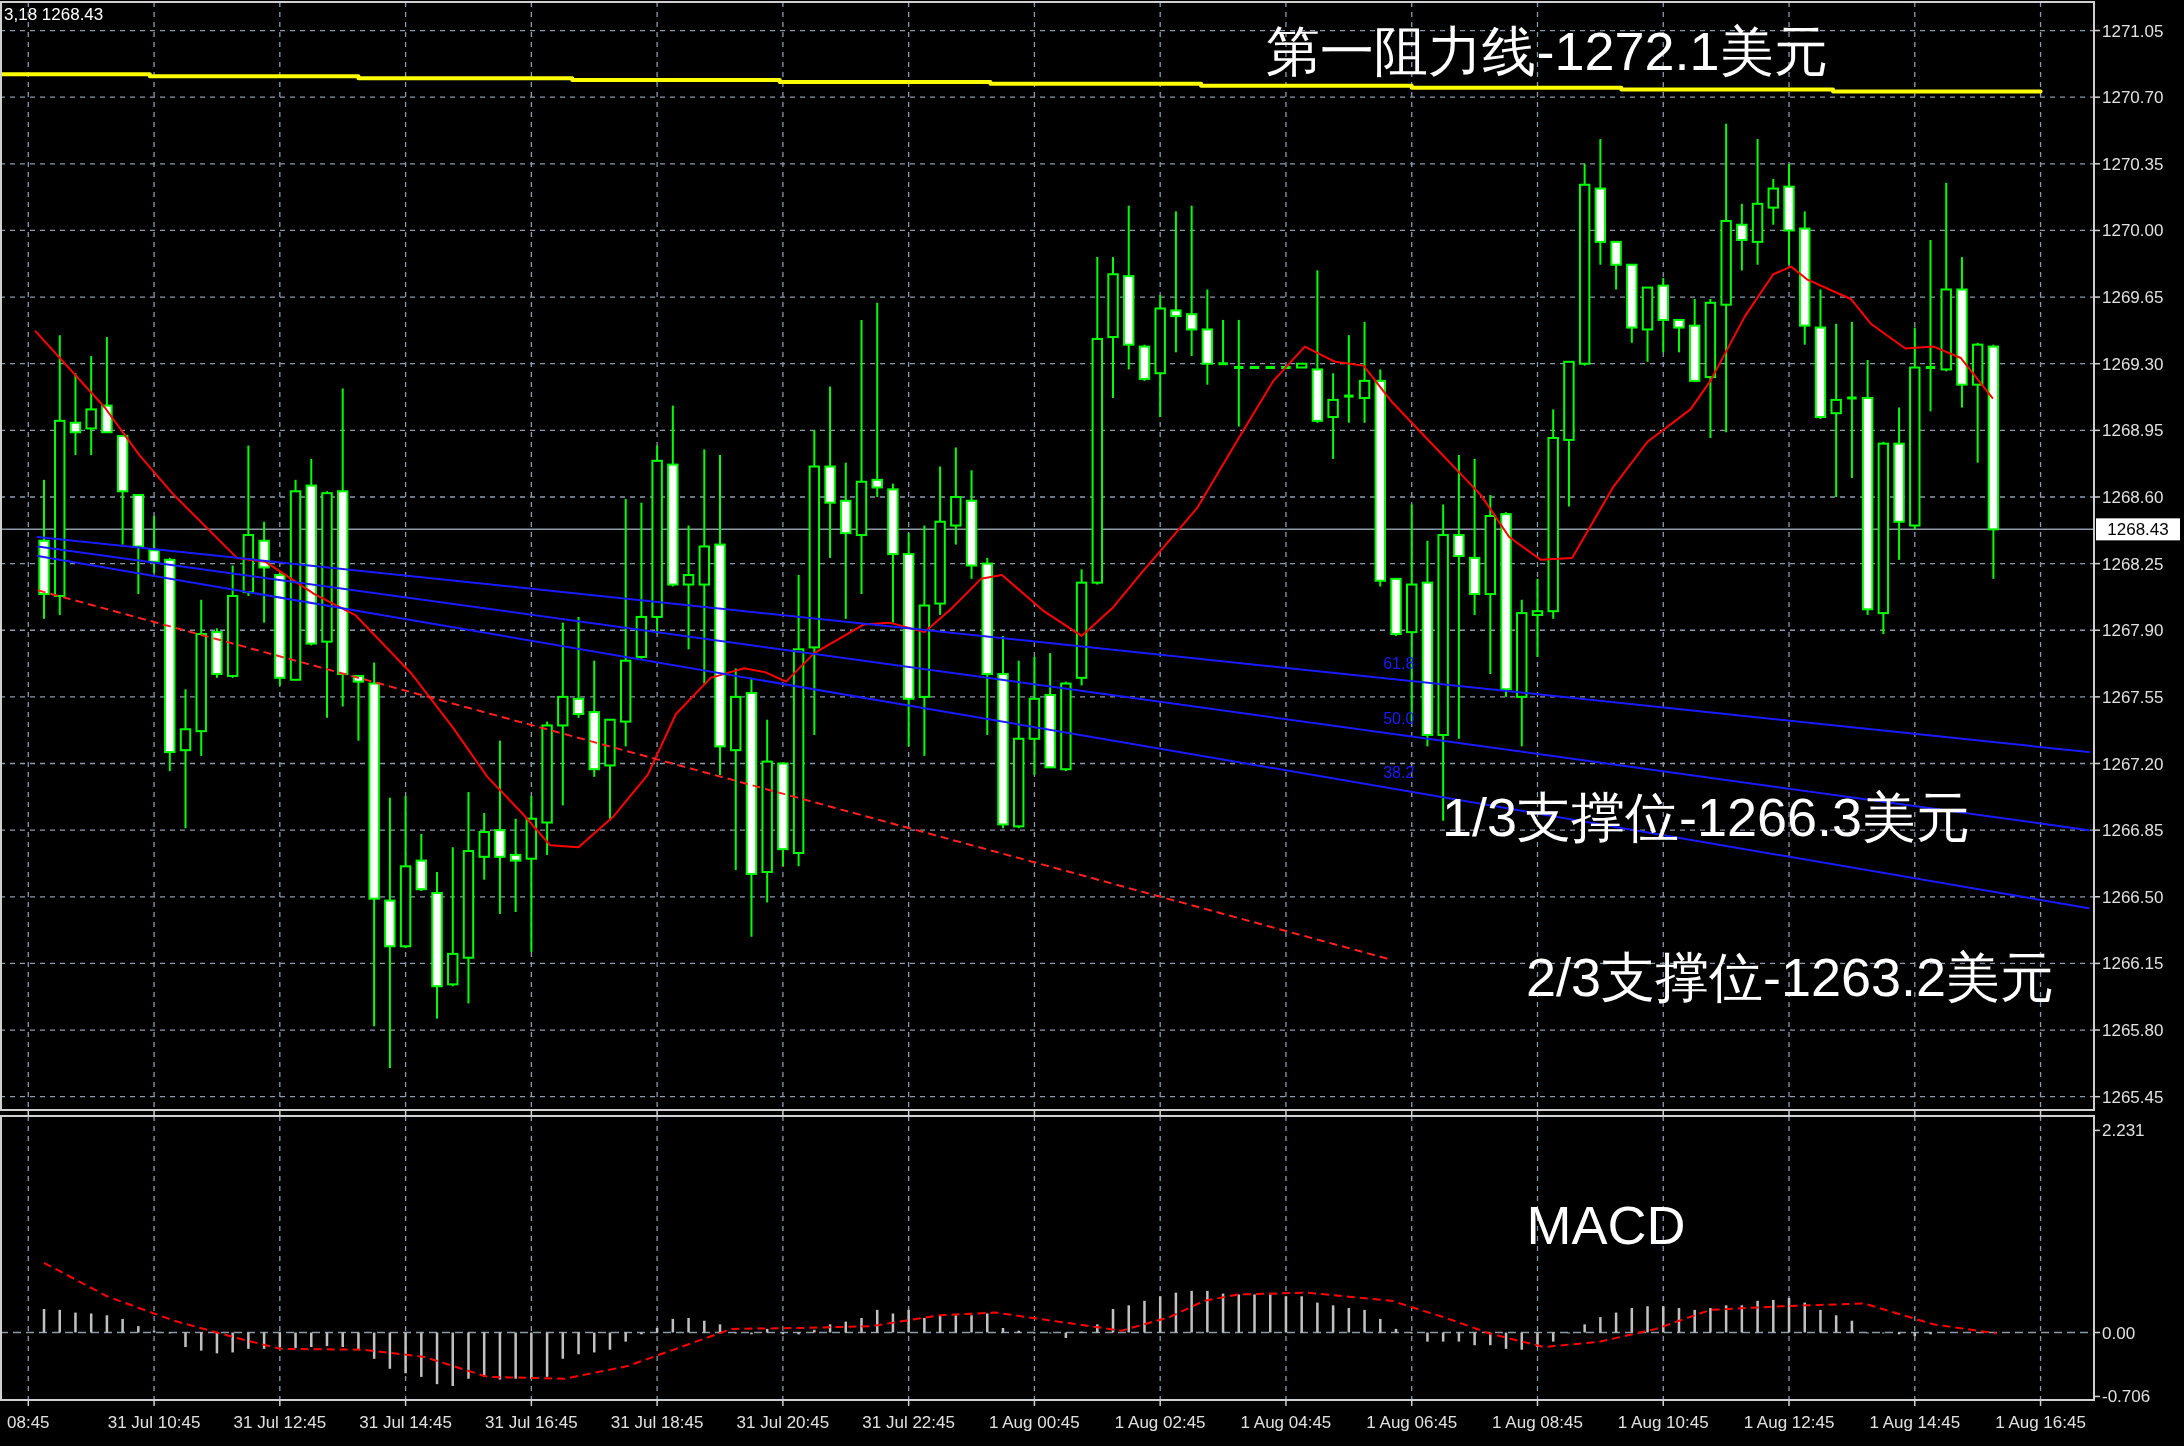 The image size is (2184, 1446). I want to click on y-tick-label: 1267.55, so click(2133, 697).